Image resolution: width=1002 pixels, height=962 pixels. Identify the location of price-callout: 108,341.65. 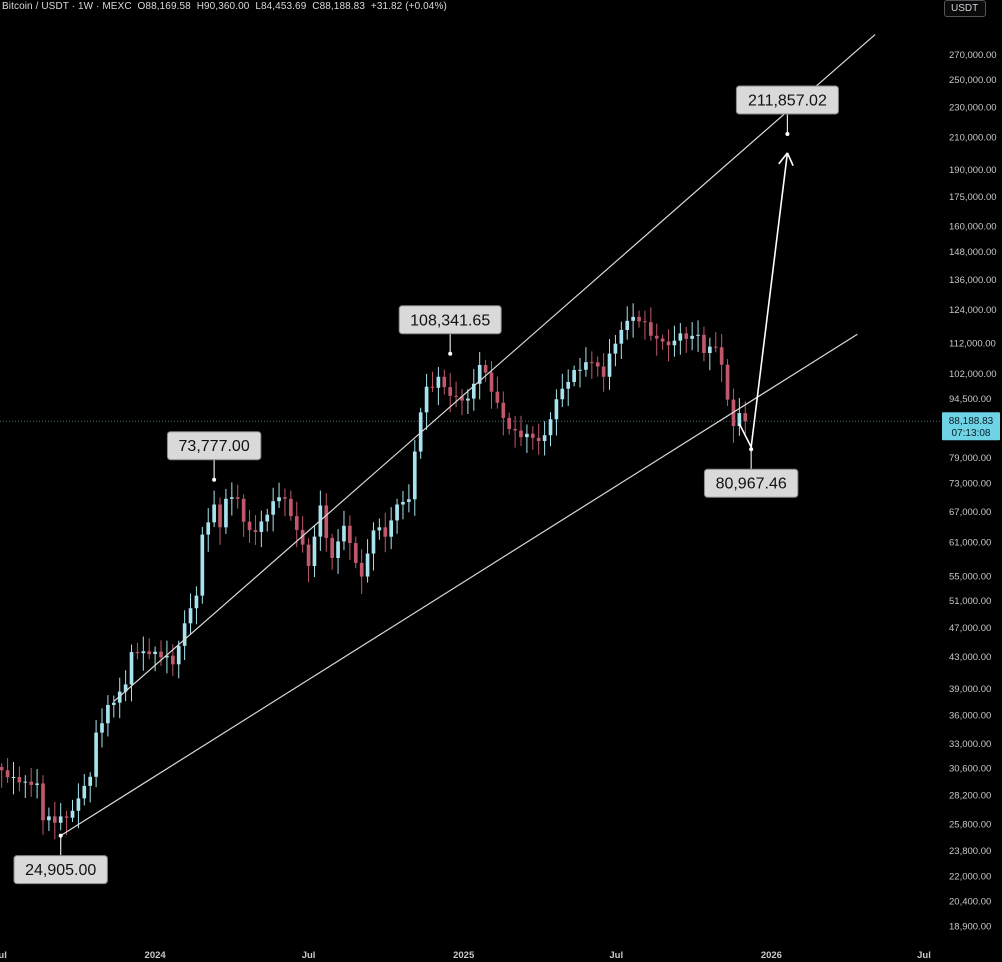
(450, 330).